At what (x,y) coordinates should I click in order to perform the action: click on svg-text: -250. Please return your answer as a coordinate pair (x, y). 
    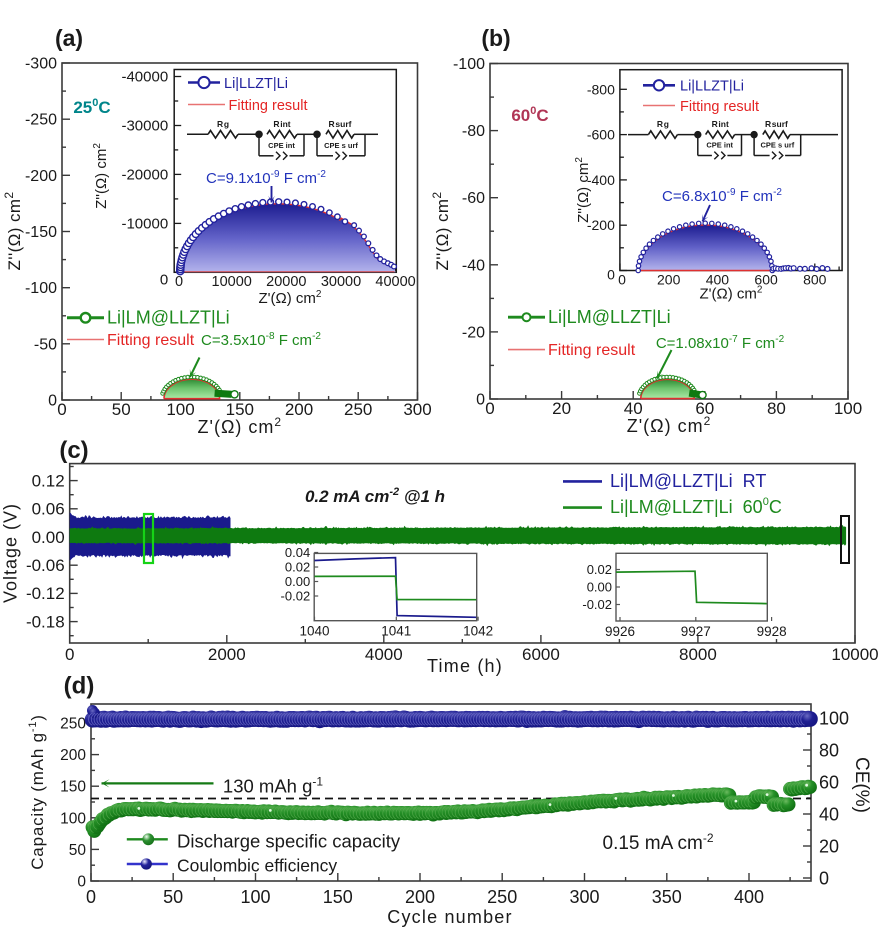
    Looking at the image, I should click on (41, 120).